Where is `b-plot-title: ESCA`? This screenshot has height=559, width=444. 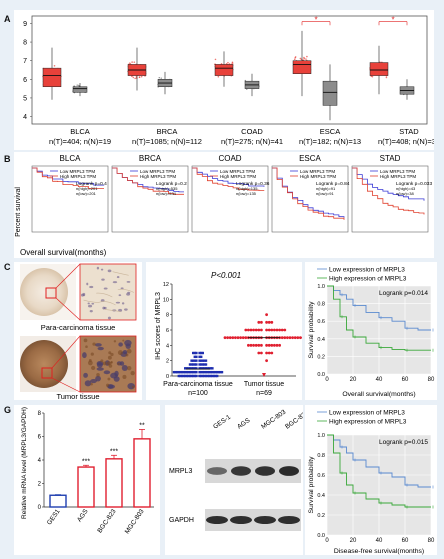
b-plot-title: ESCA is located at coordinates (310, 158).